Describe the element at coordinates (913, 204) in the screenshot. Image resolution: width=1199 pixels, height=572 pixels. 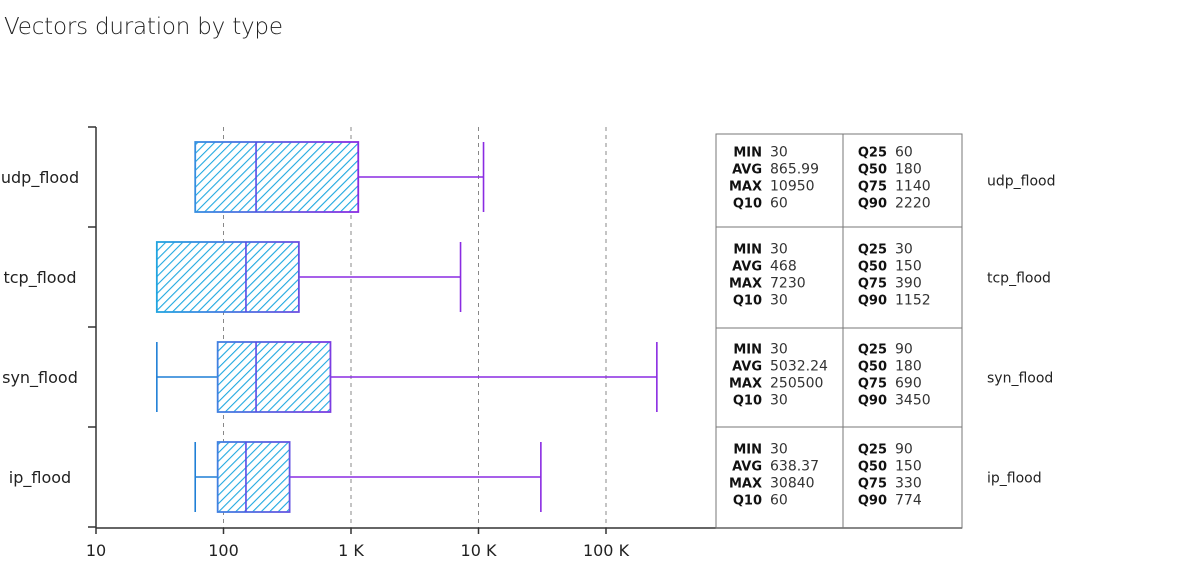
I see `stat-value: 2220` at that location.